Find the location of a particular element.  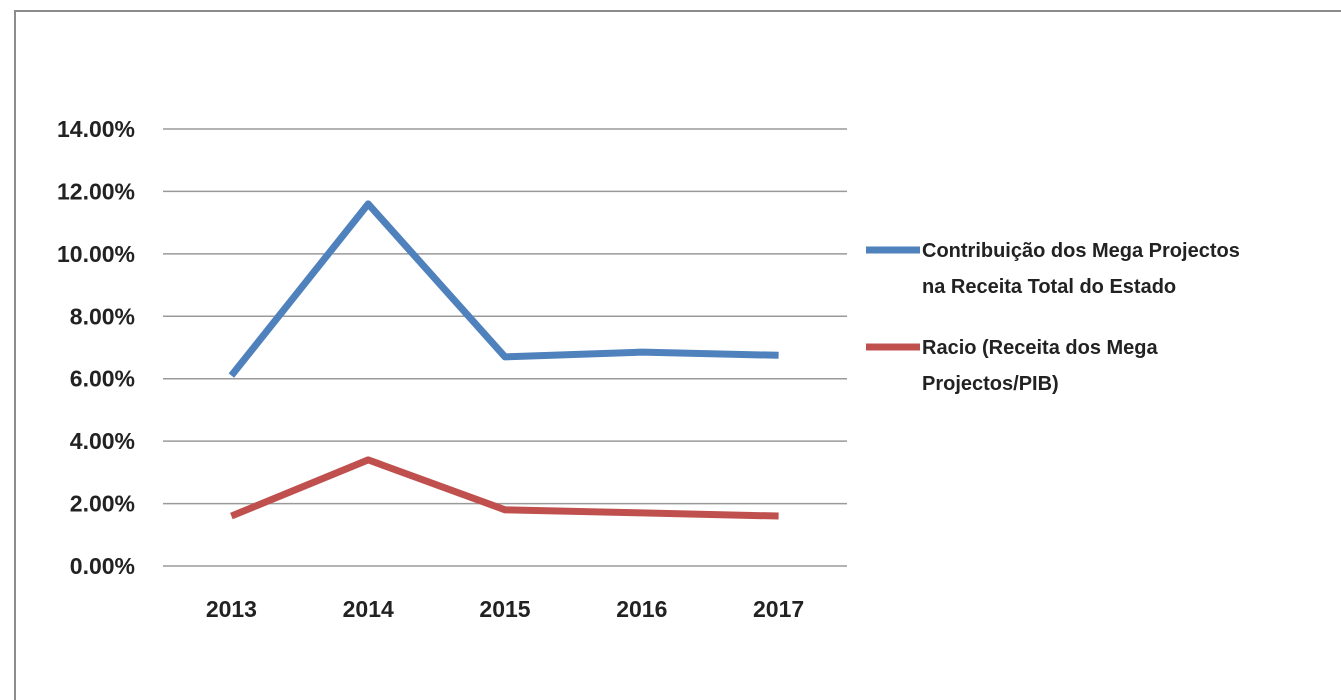

y-tick-label: 10.00% is located at coordinates (96, 254).